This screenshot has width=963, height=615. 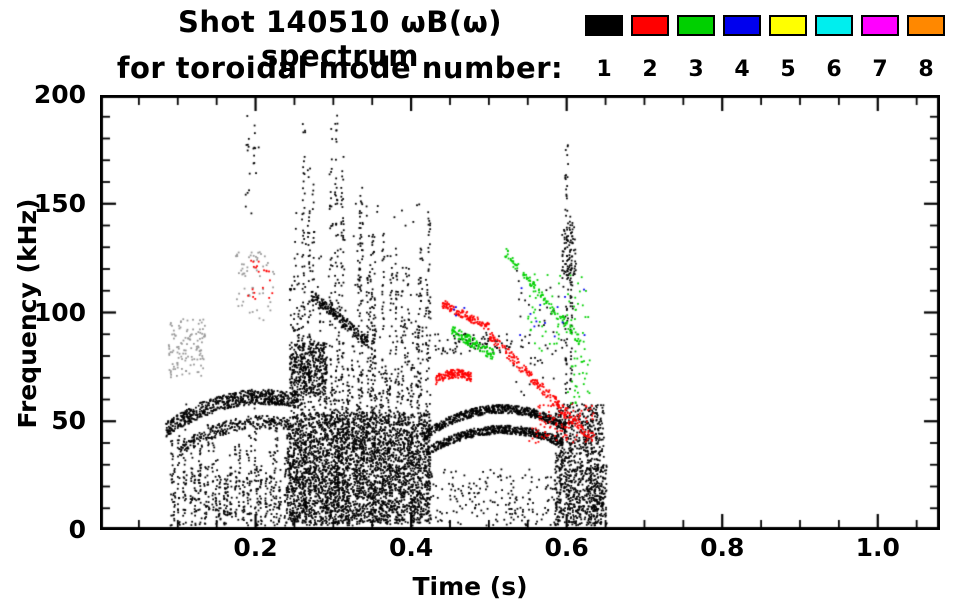 I want to click on x-tick-label: 0.6, so click(x=566, y=547).